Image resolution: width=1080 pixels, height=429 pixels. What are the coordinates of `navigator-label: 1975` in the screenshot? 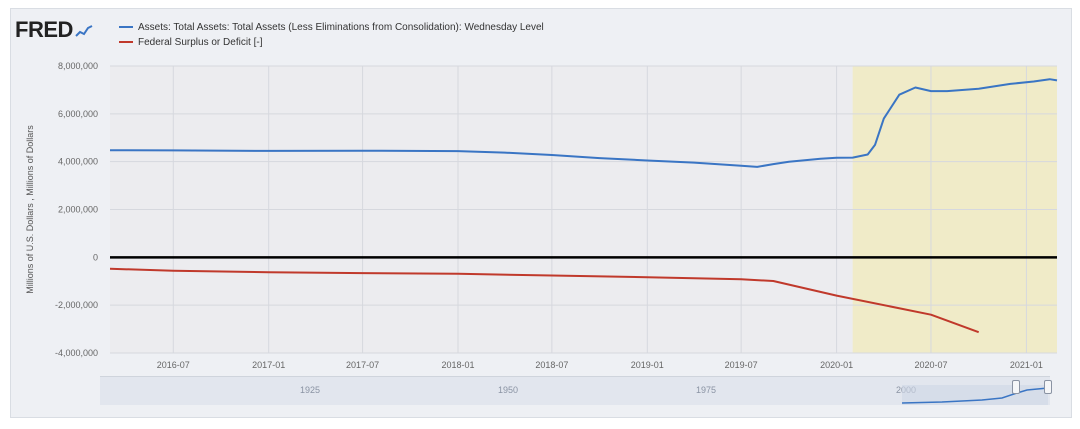 It's located at (706, 390).